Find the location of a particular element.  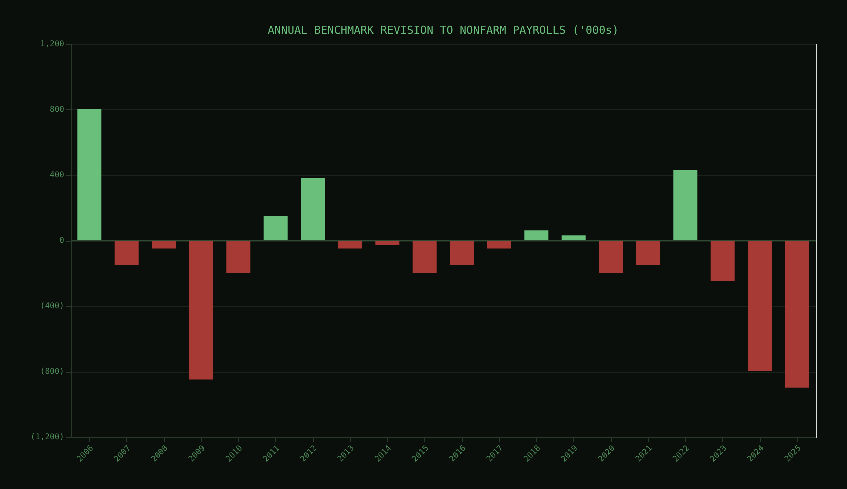

y-tick-label: (1,200) is located at coordinates (47, 437).